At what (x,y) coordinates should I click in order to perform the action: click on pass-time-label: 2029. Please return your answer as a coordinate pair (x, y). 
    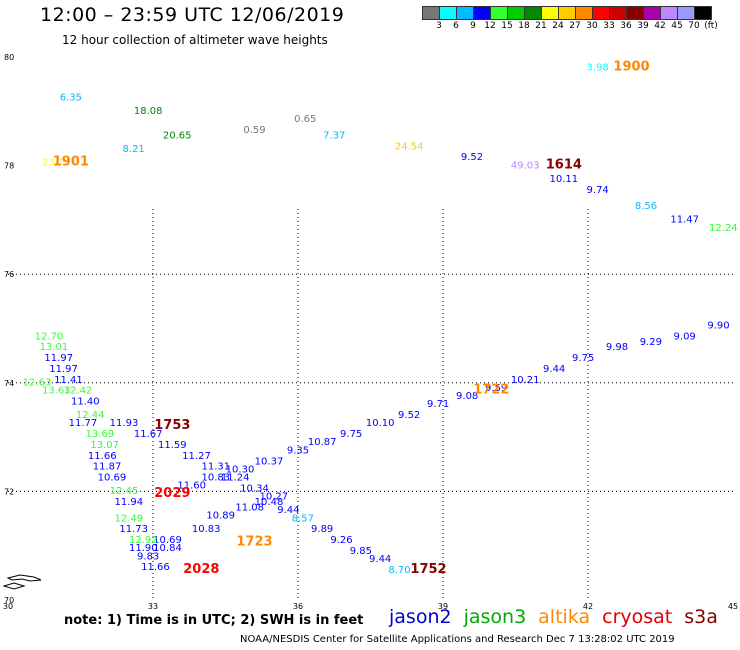
    Looking at the image, I should click on (172, 493).